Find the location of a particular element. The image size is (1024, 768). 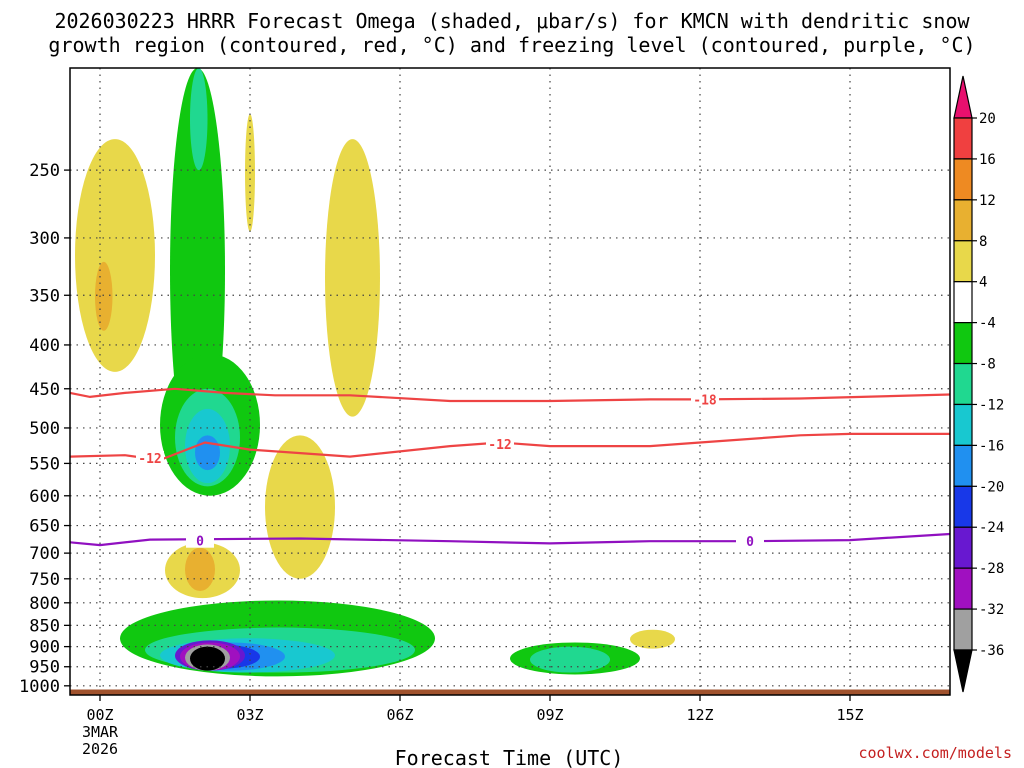

colorbar-label-10: -24 is located at coordinates (991, 528).